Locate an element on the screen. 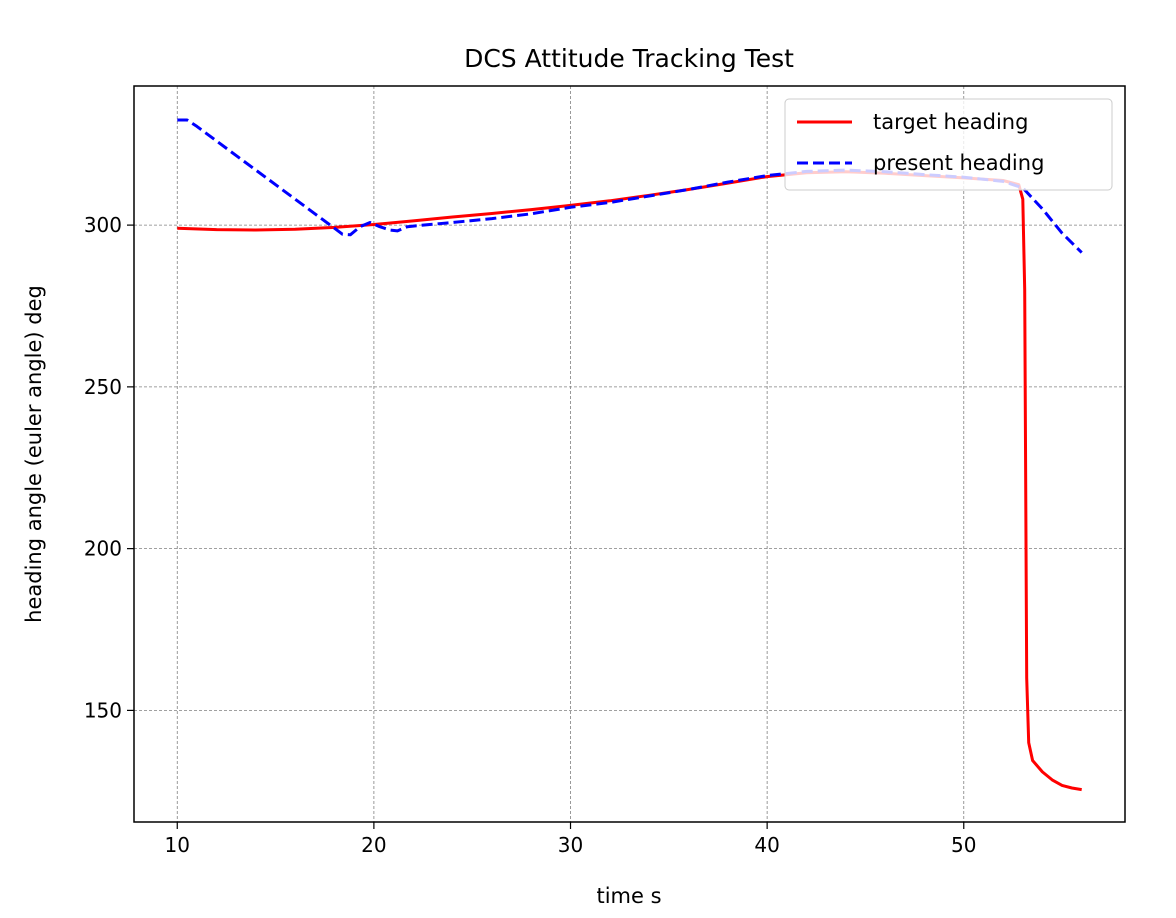  y-tick-label: 150 is located at coordinates (103, 710).